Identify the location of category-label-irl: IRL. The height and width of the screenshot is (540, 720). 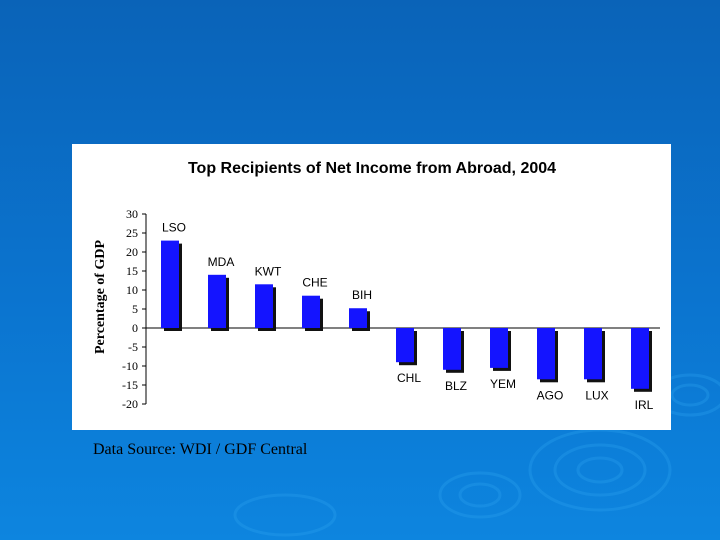
(644, 405).